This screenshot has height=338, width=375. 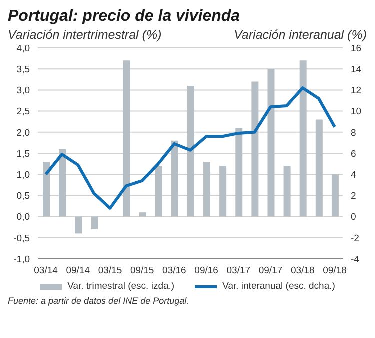 What do you see at coordinates (46, 271) in the screenshot?
I see `x-tick-label: 03/14` at bounding box center [46, 271].